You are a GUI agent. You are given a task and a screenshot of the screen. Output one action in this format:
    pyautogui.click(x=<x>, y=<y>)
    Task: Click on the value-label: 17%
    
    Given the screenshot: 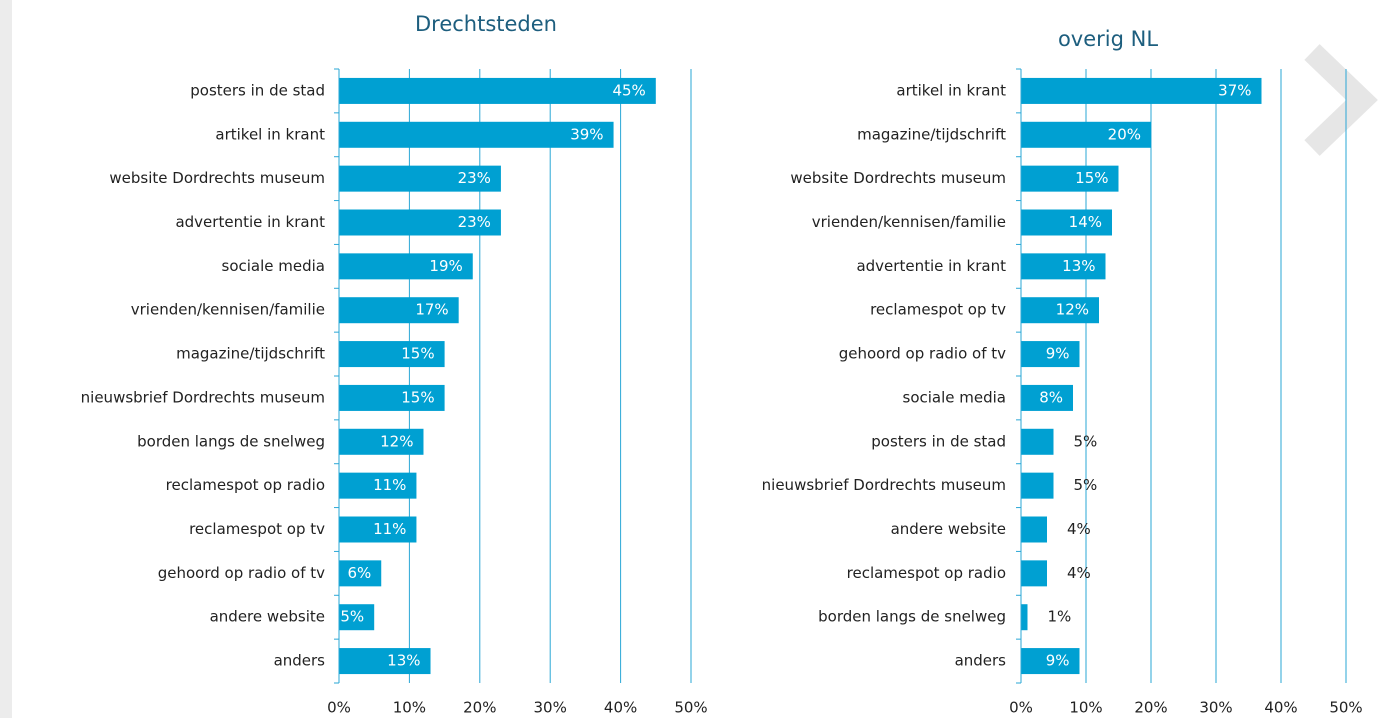 What is the action you would take?
    pyautogui.click(x=431, y=310)
    